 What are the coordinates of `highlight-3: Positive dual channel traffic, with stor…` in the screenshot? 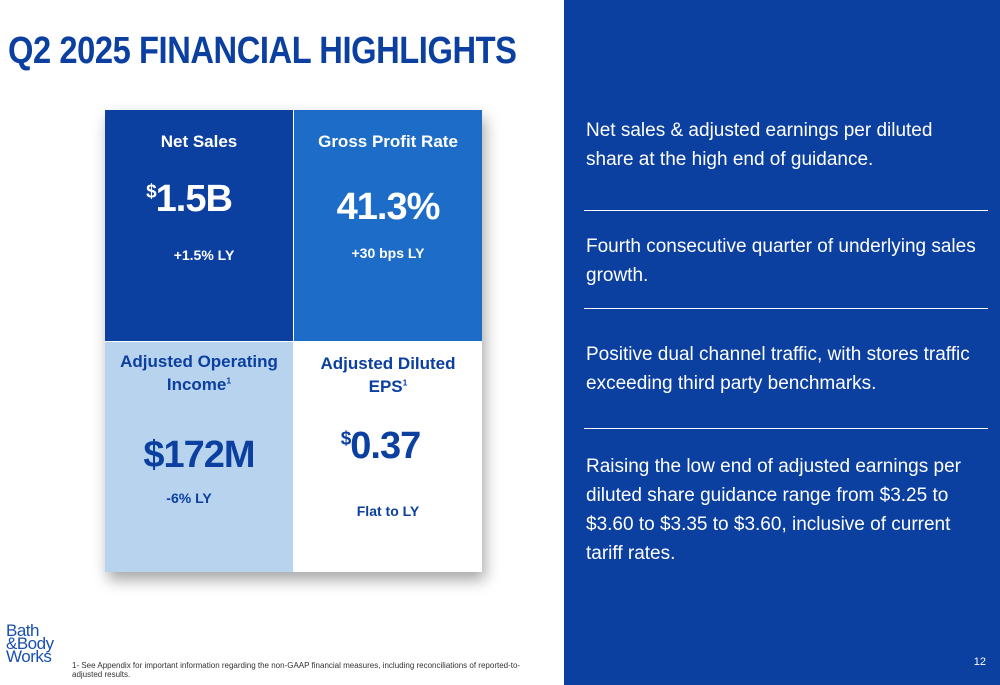 It's located at (778, 369).